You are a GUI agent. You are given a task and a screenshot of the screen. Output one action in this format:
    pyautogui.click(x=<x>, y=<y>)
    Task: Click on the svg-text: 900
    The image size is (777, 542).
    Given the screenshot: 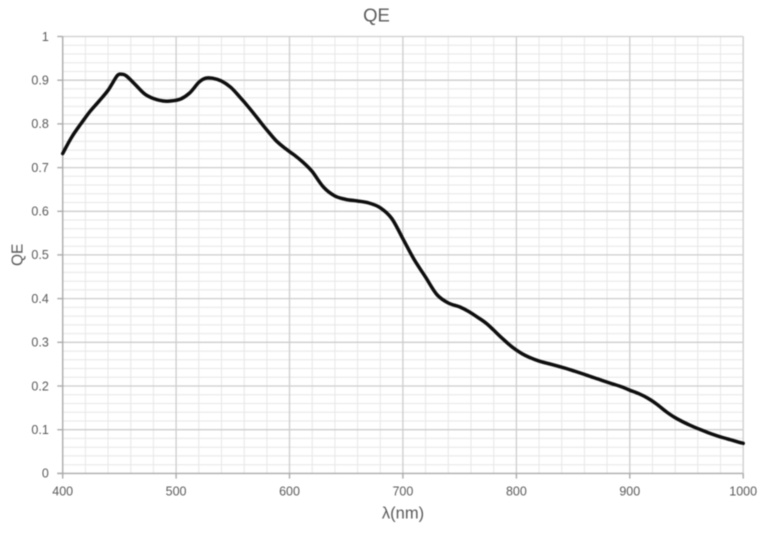 What is the action you would take?
    pyautogui.click(x=629, y=492)
    